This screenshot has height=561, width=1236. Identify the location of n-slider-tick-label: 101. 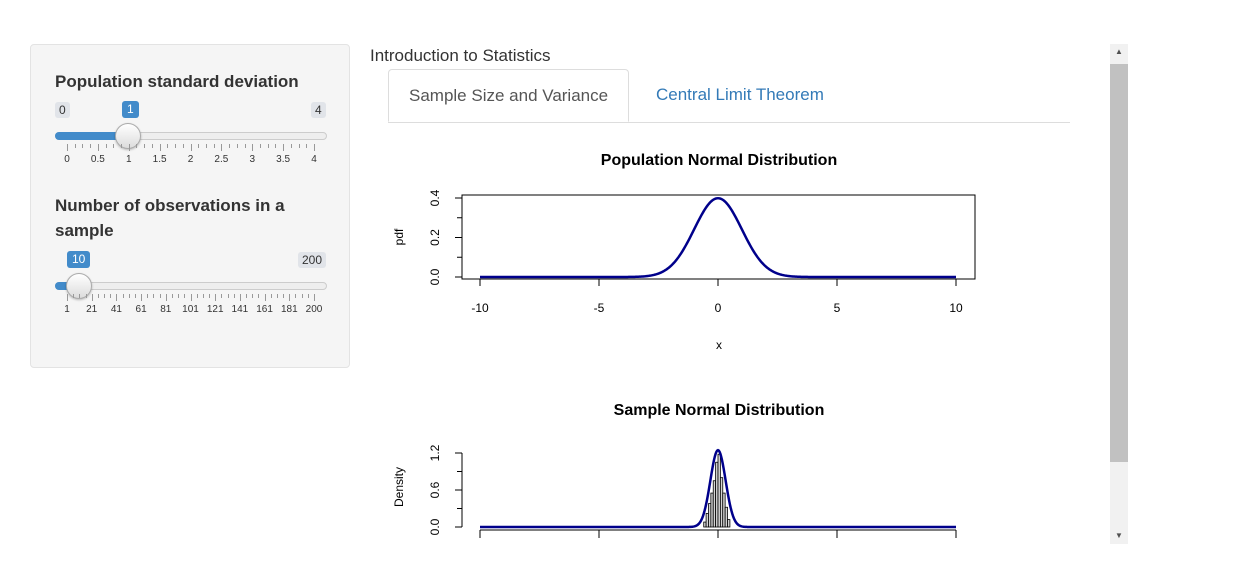
(190, 309).